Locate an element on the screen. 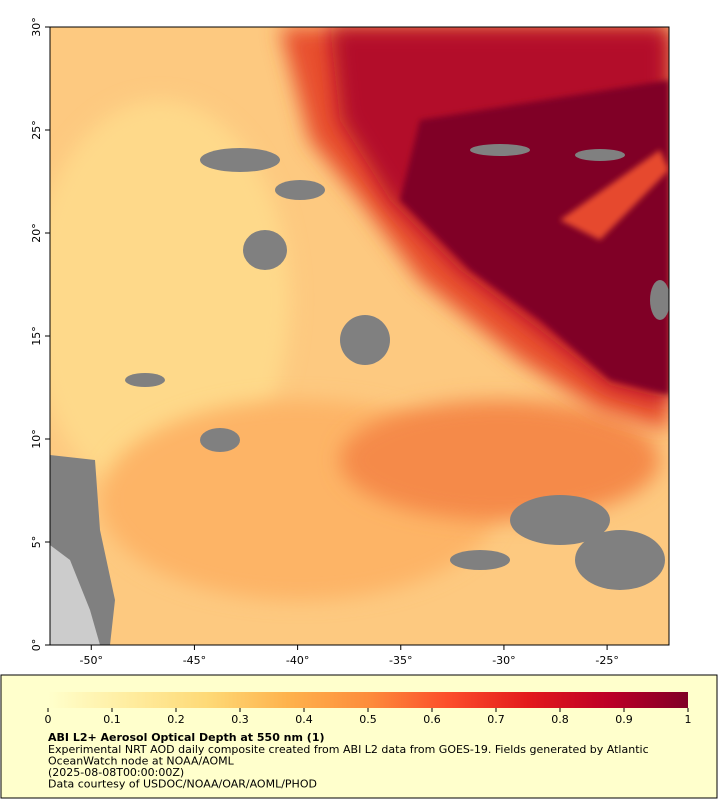  y-tick-label: 25° is located at coordinates (36, 130).